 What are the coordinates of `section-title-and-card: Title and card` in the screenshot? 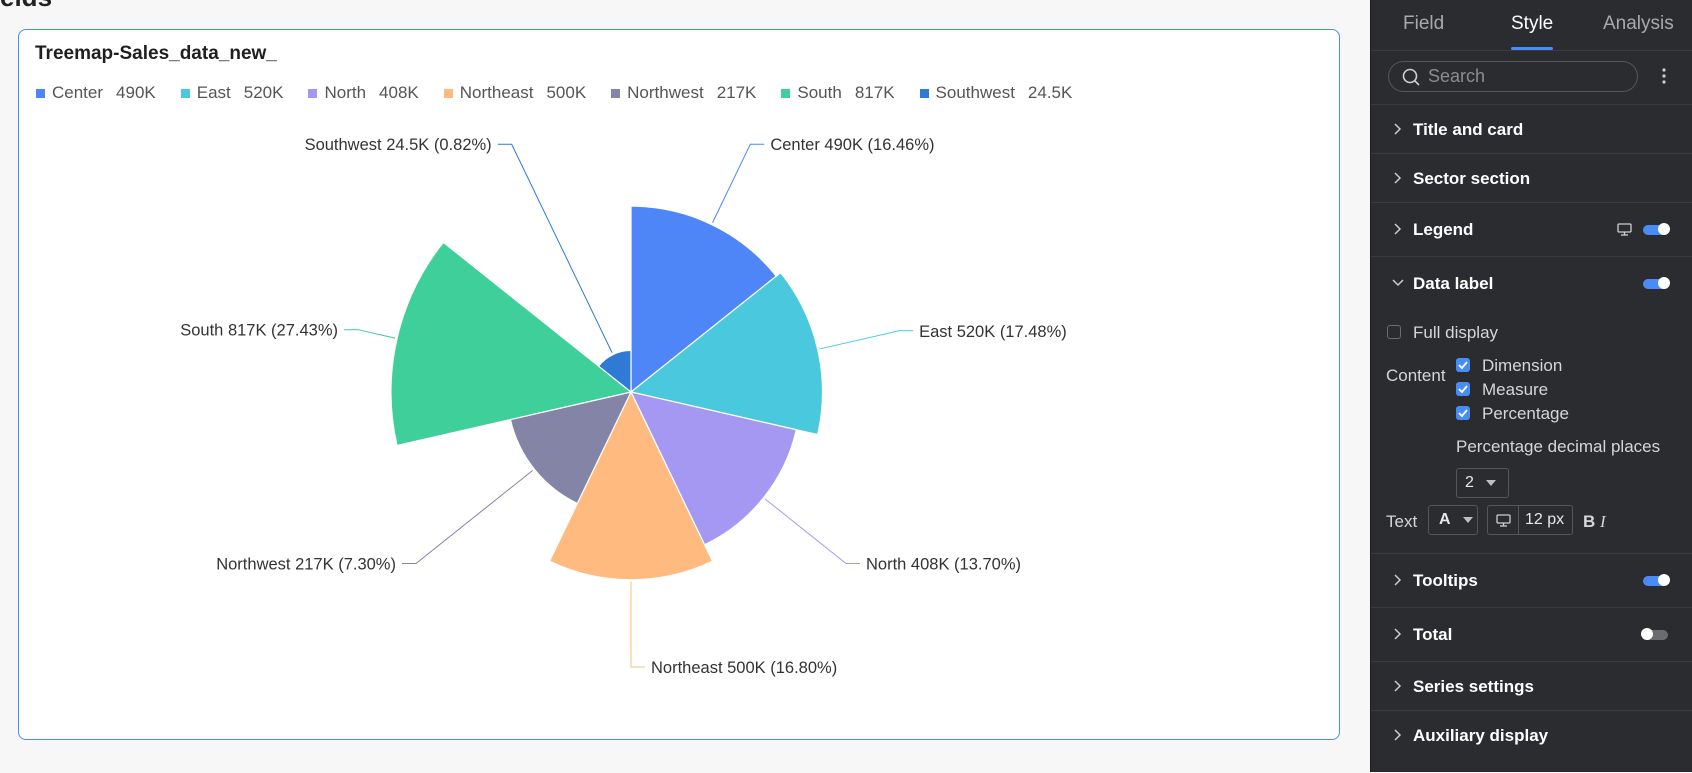 It's located at (1531, 129).